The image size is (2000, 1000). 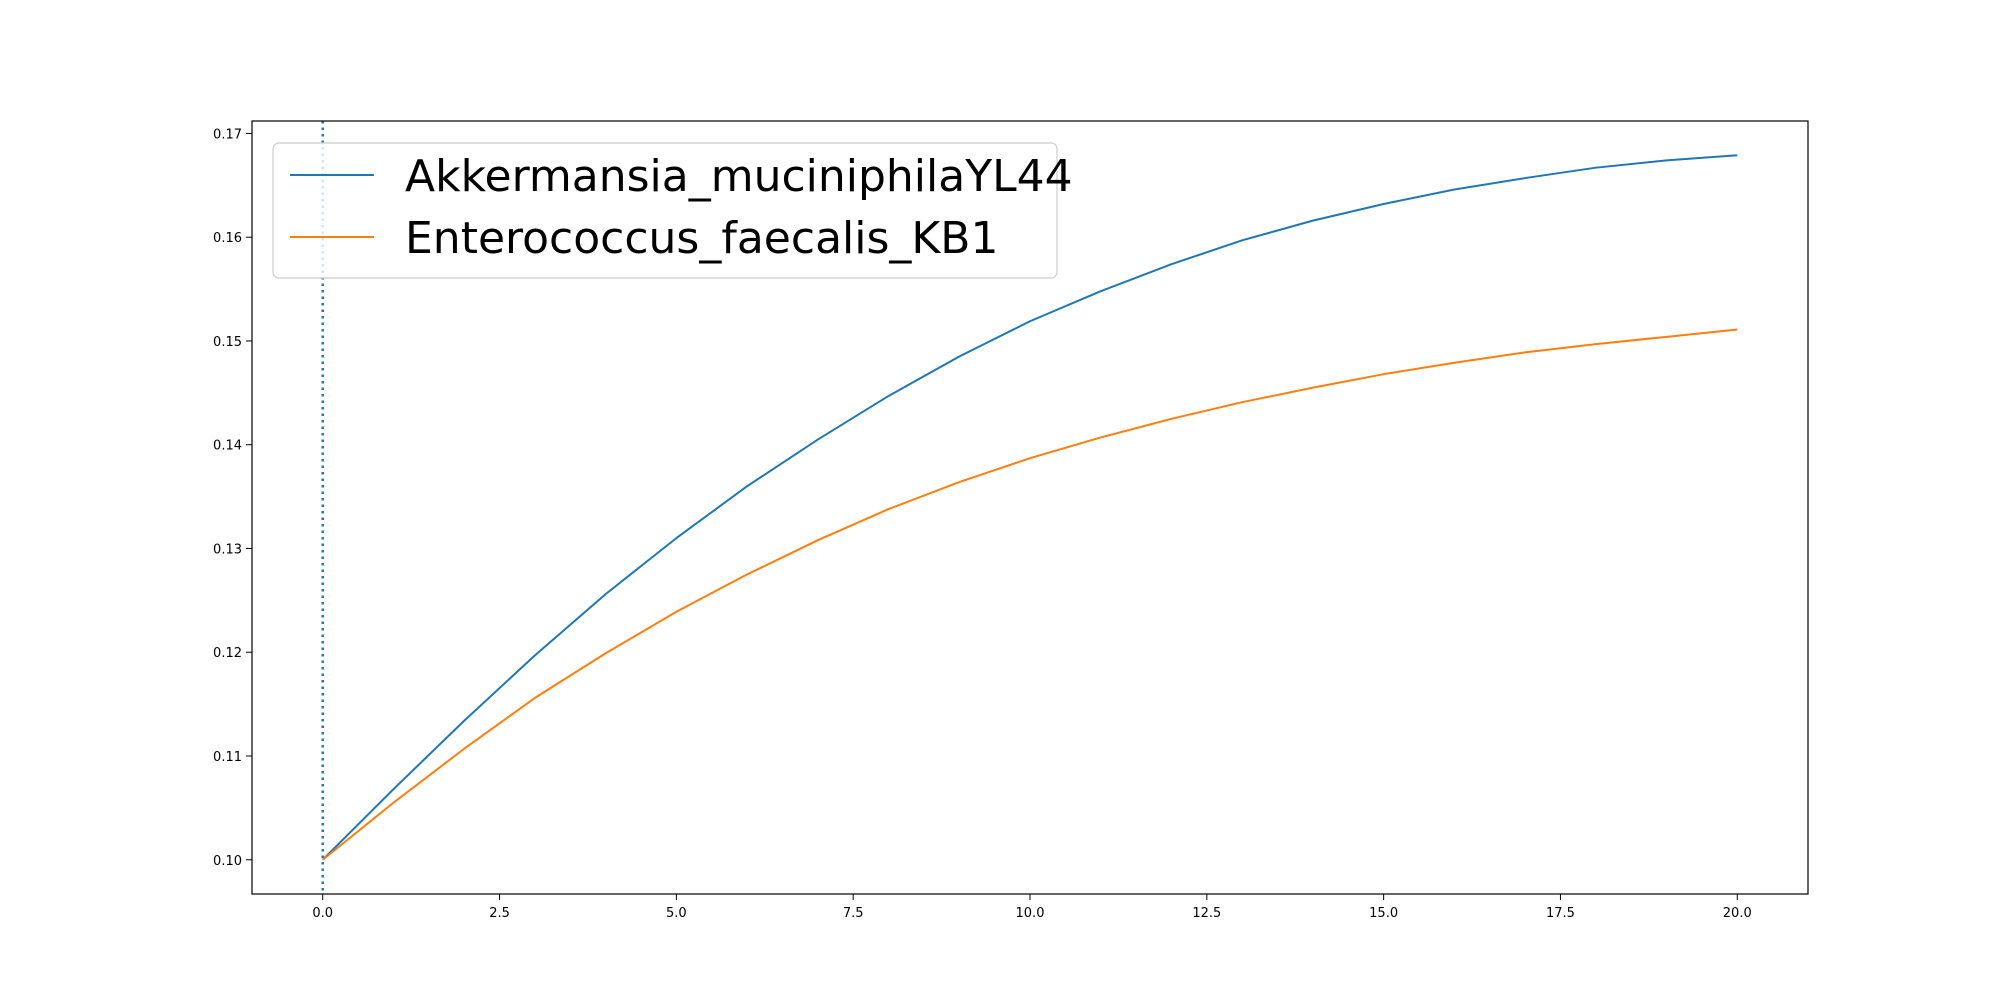 I want to click on x-tick-label: 20.0, so click(x=1737, y=913).